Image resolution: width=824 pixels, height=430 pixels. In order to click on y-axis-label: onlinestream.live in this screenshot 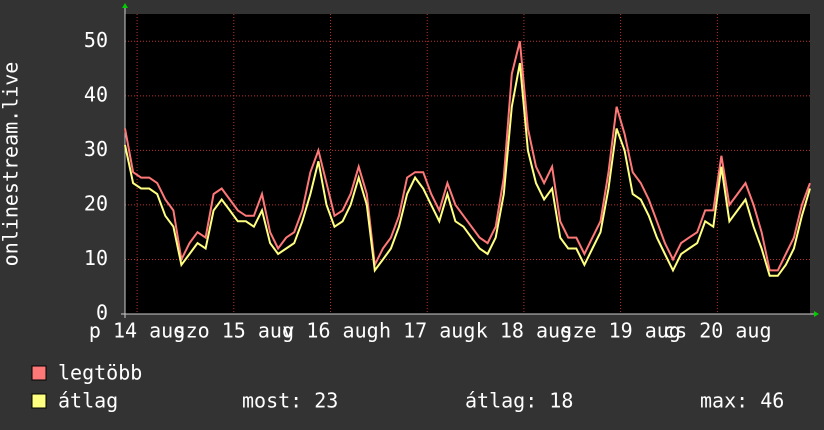, I will do `click(11, 164)`.